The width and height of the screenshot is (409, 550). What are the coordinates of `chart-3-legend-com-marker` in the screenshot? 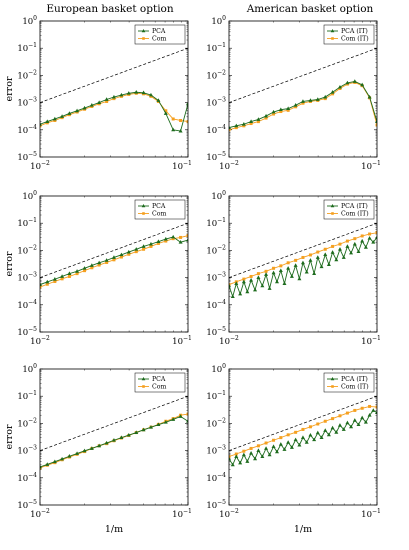 It's located at (332, 213).